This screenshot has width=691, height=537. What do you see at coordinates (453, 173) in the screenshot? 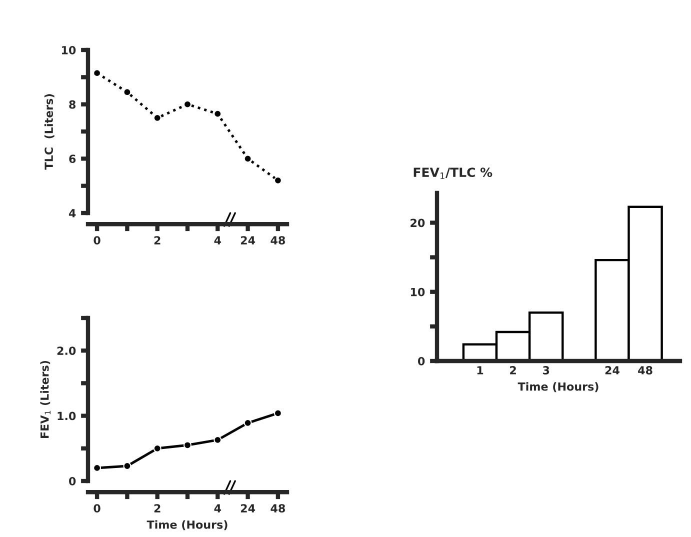
I see `y-axis-title: FEV$_{1}$/TLC %` at bounding box center [453, 173].